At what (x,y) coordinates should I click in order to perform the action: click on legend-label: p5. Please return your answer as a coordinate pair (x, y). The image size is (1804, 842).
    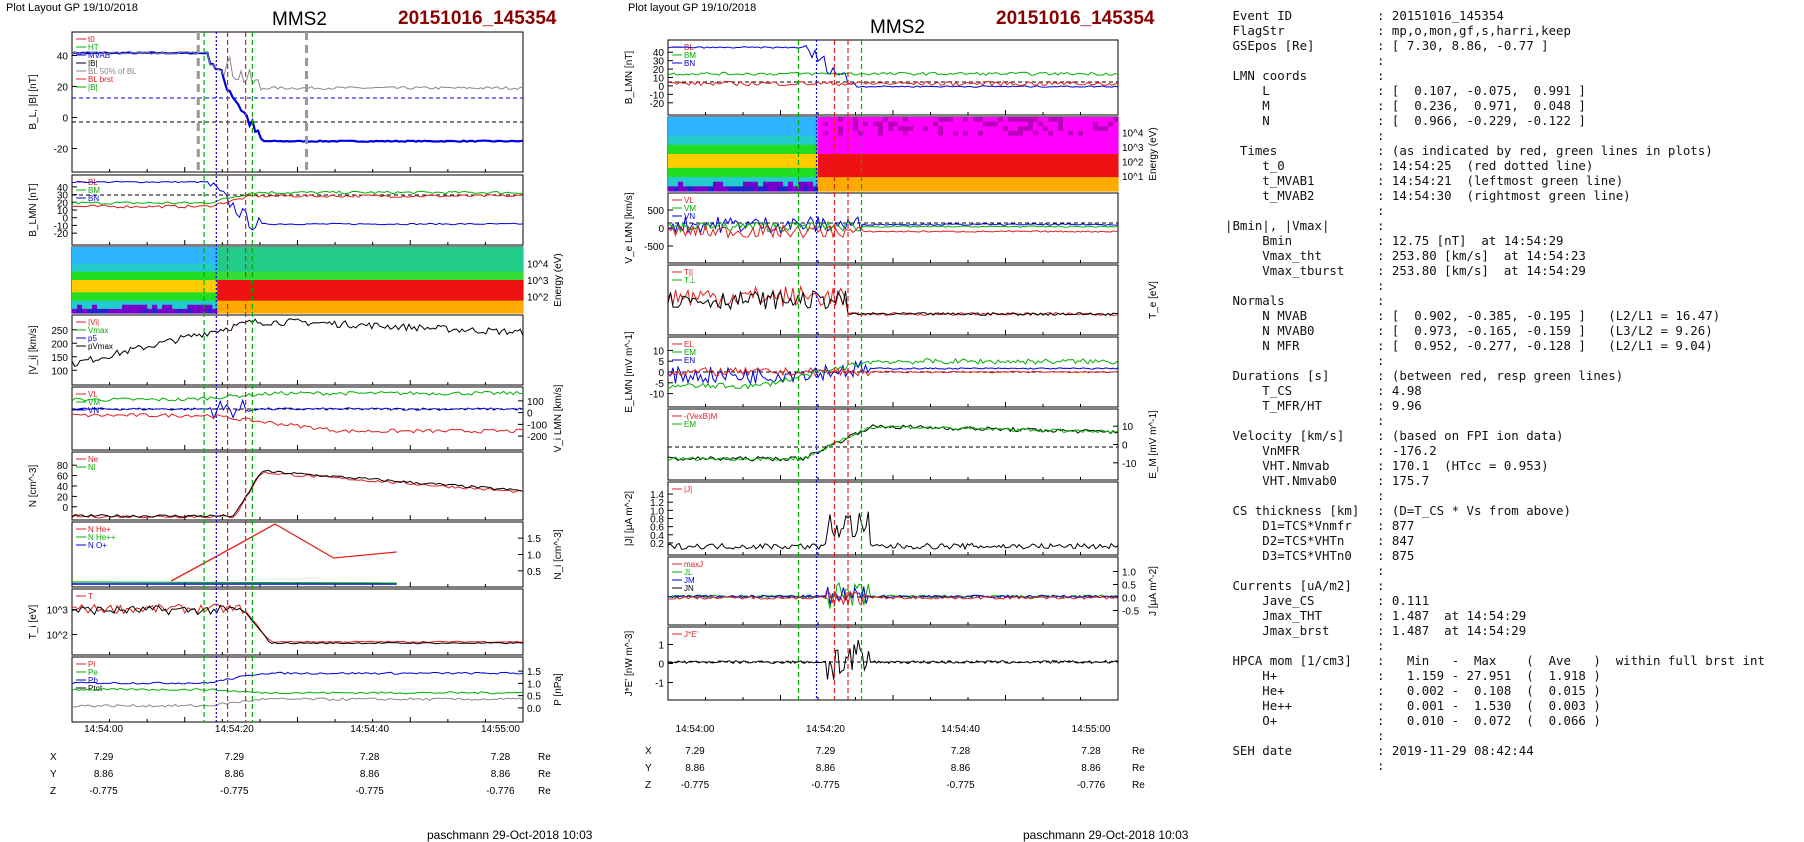
    Looking at the image, I should click on (92, 338).